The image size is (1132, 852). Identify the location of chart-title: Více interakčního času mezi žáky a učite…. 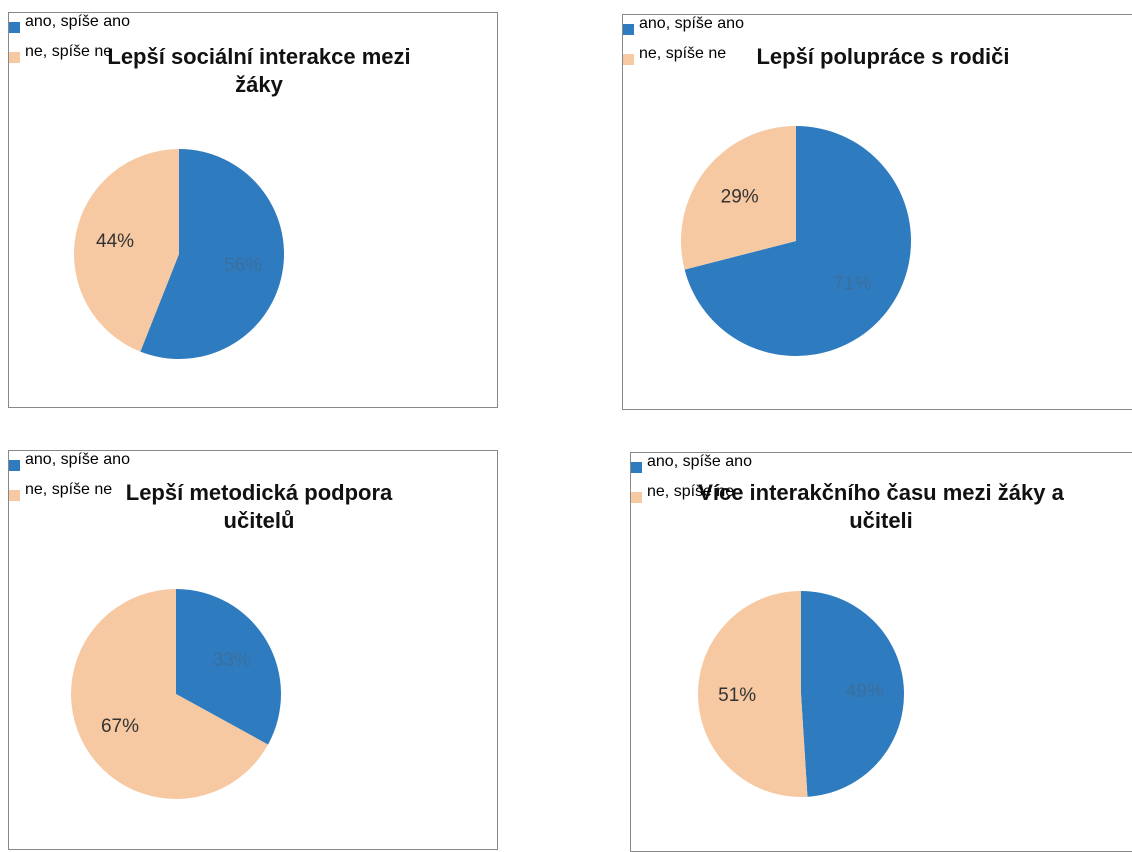
(881, 506).